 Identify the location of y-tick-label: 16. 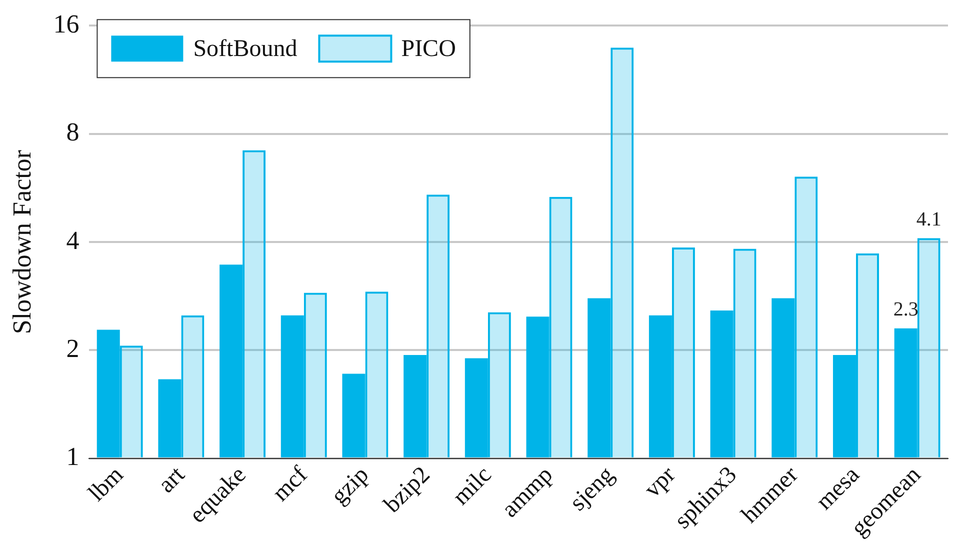
(66, 23).